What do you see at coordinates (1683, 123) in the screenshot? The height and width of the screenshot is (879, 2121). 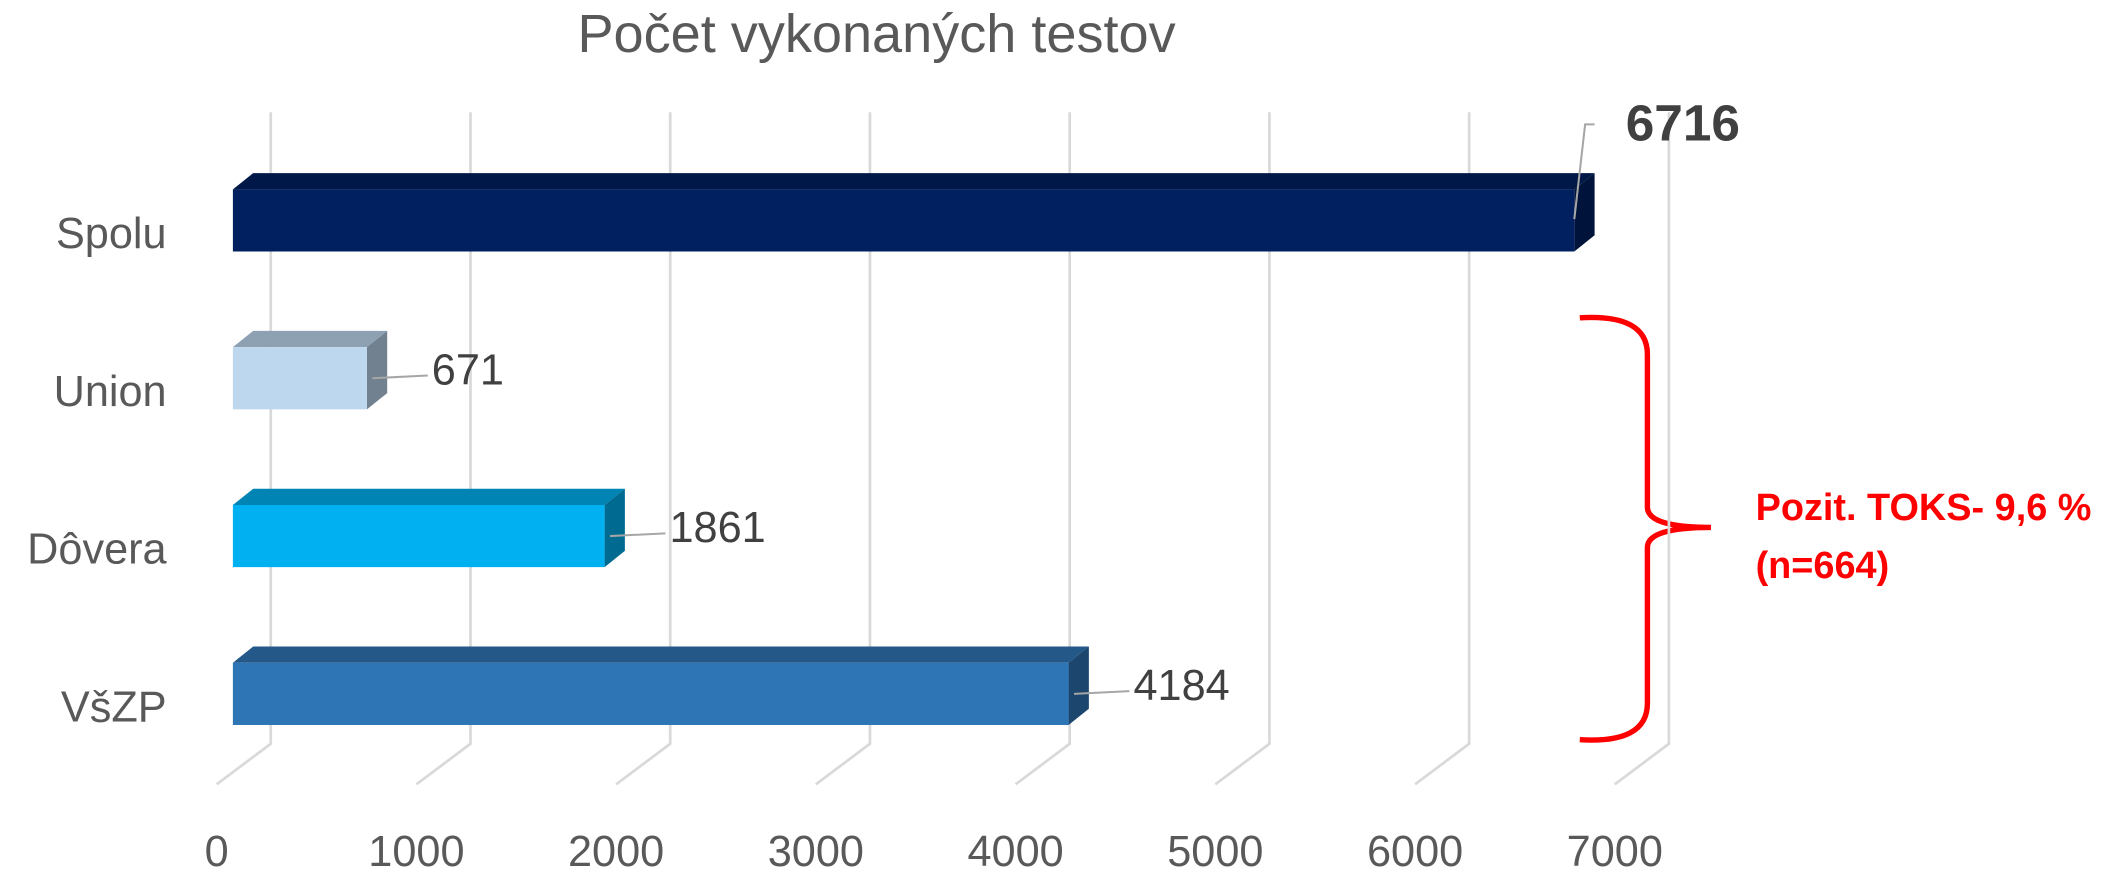 I see `value-label: 6716` at bounding box center [1683, 123].